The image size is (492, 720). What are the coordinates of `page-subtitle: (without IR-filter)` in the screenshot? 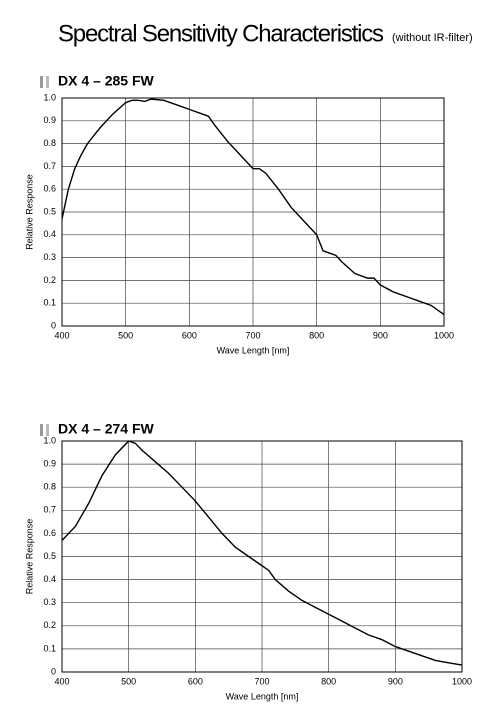 It's located at (432, 38).